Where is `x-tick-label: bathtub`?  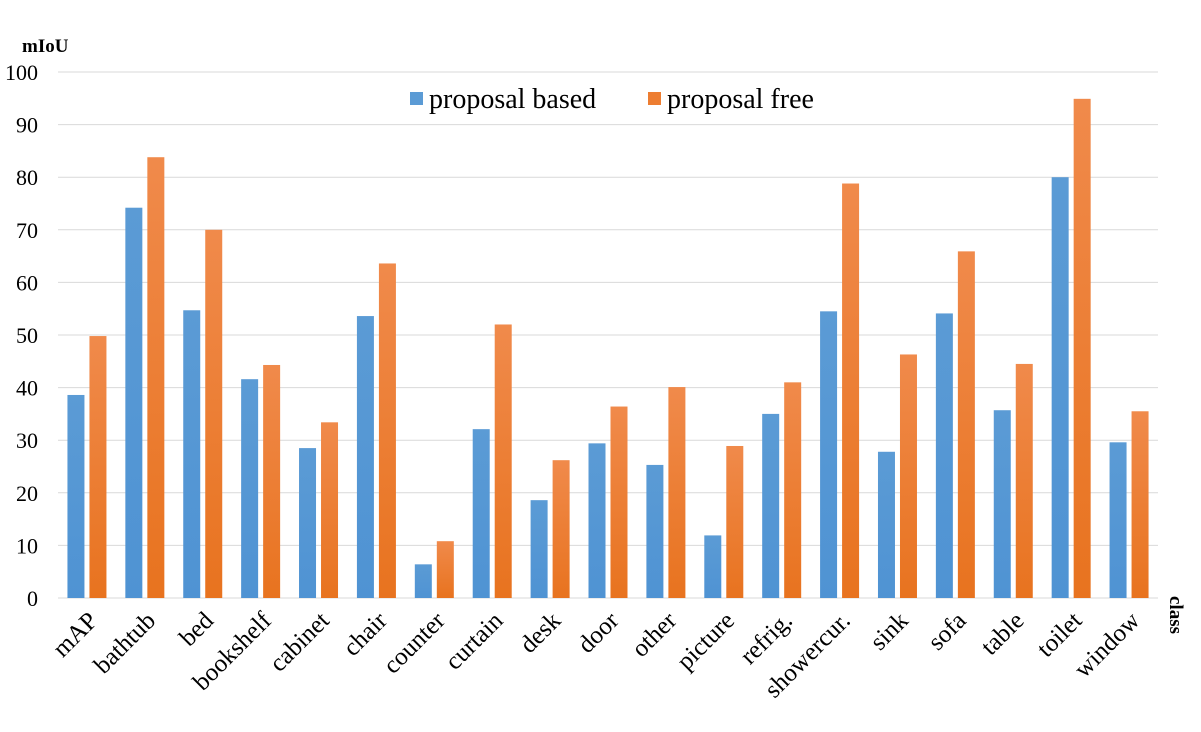
x-tick-label: bathtub is located at coordinates (125, 643).